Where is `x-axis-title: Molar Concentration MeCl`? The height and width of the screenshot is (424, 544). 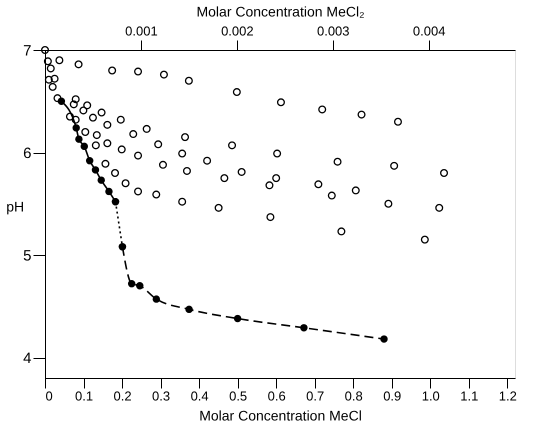 x-axis-title: Molar Concentration MeCl is located at coordinates (280, 416).